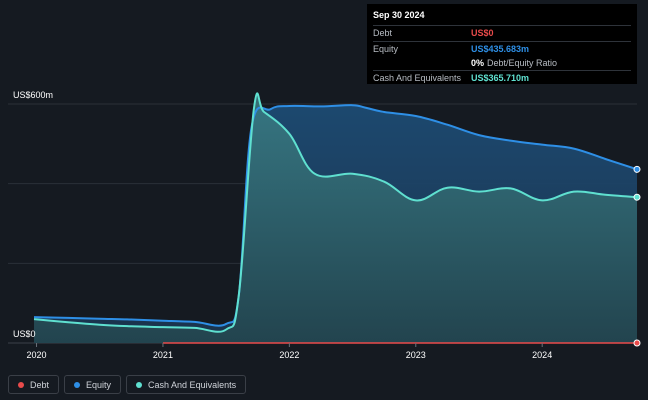  I want to click on debt-dot-icon, so click(21, 384).